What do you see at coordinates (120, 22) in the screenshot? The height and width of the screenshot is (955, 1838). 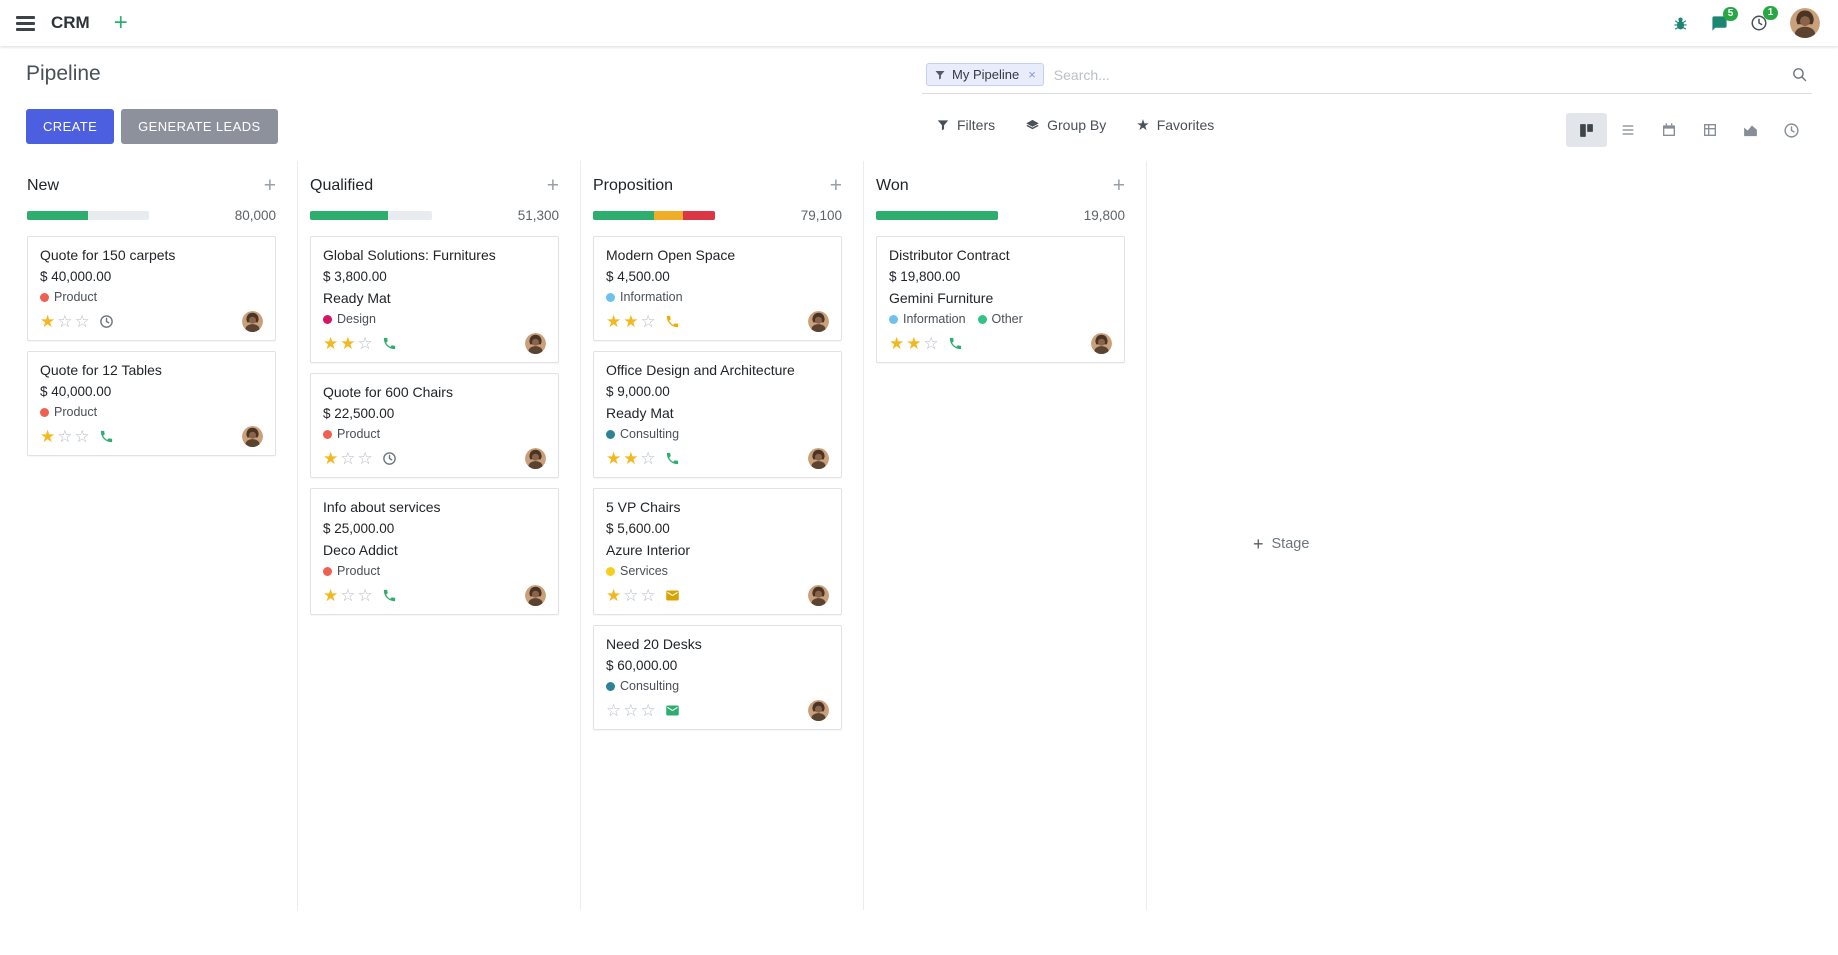 I see `quick-create-icon: +` at bounding box center [120, 22].